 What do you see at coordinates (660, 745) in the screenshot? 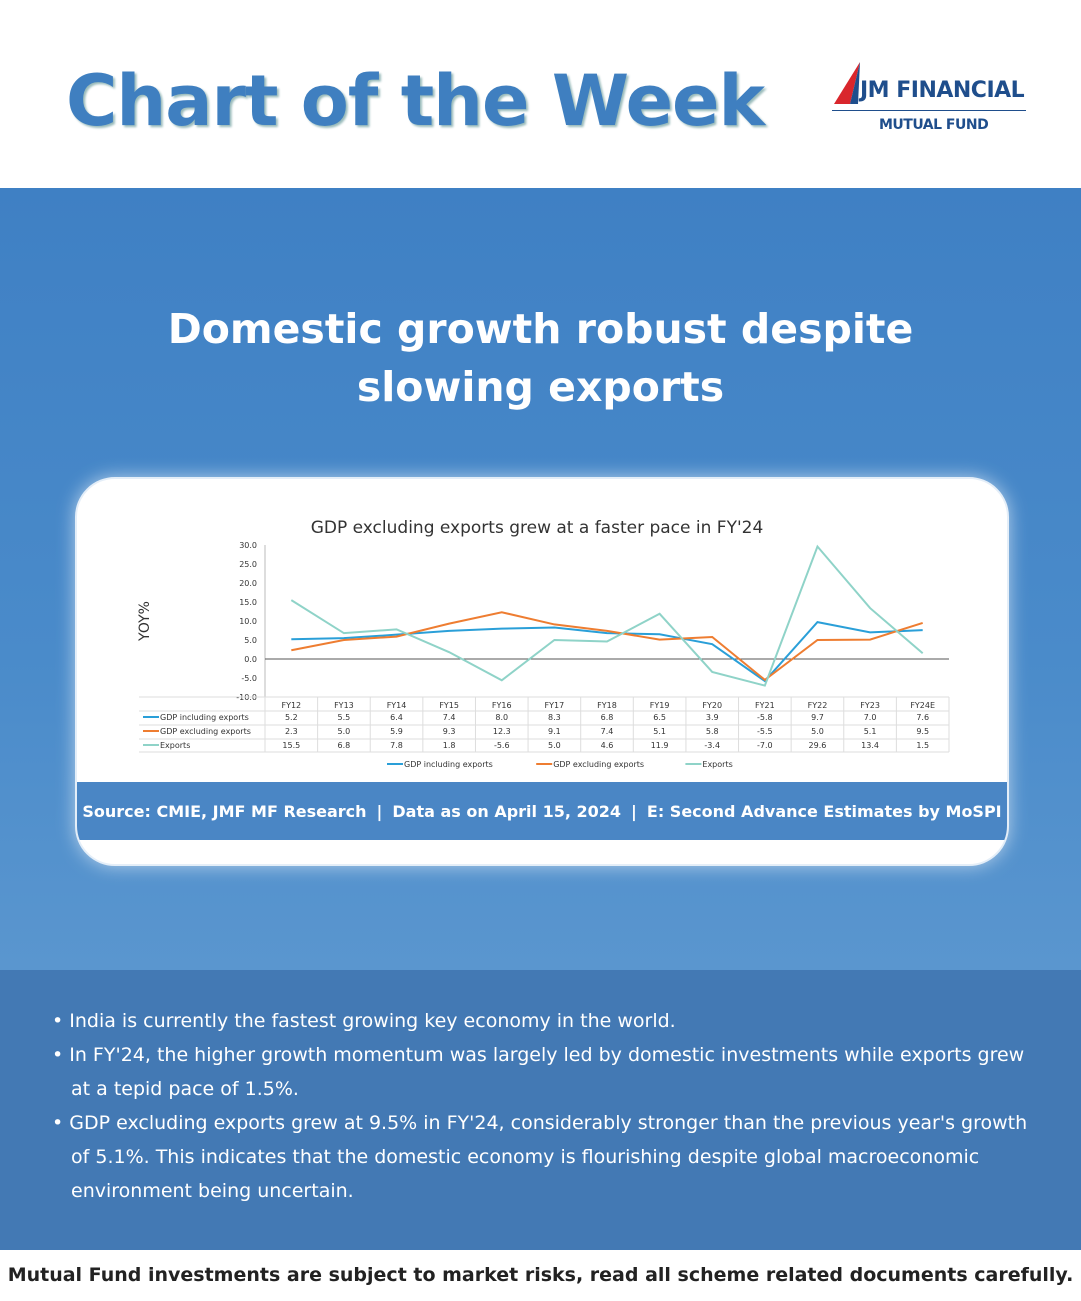
I see `data-label: 11.9` at bounding box center [660, 745].